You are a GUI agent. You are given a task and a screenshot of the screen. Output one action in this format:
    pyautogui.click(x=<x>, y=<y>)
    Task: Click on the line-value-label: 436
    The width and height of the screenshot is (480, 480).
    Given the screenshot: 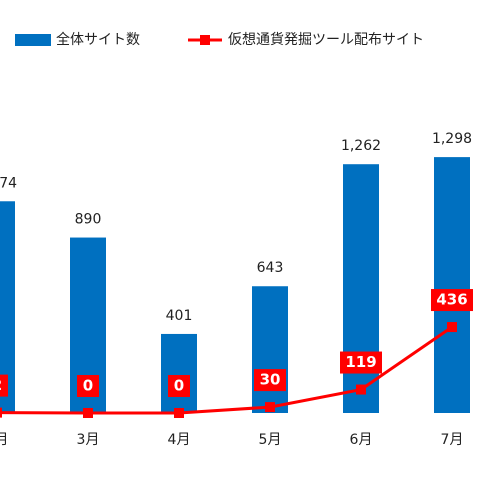 What is the action you would take?
    pyautogui.click(x=451, y=300)
    